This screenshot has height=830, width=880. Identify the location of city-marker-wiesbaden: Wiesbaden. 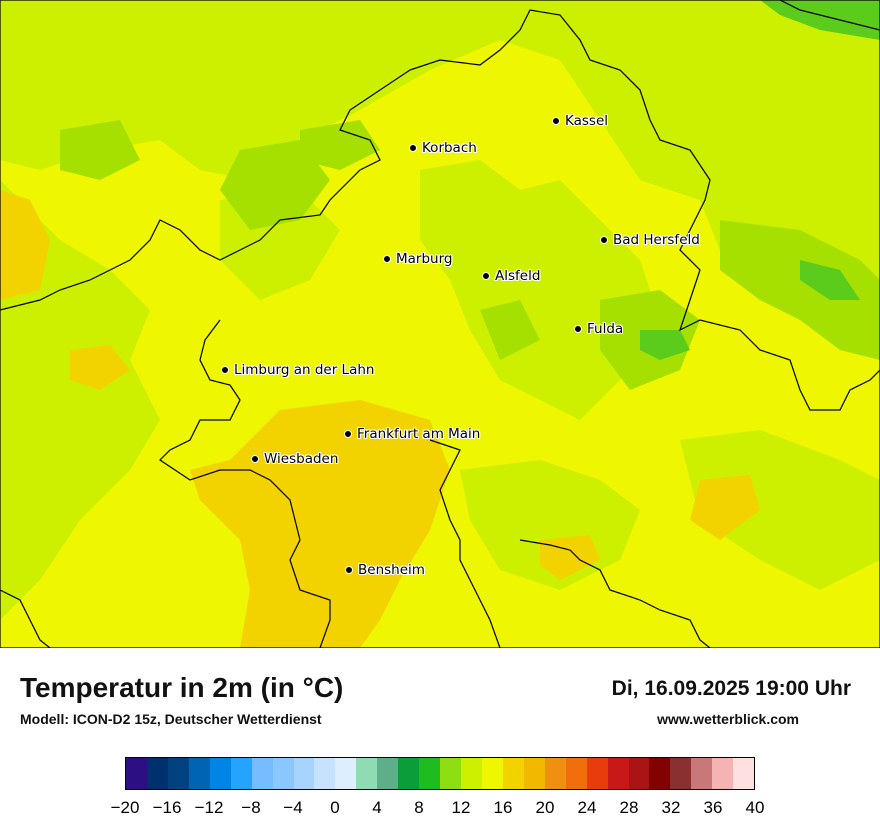
(294, 459).